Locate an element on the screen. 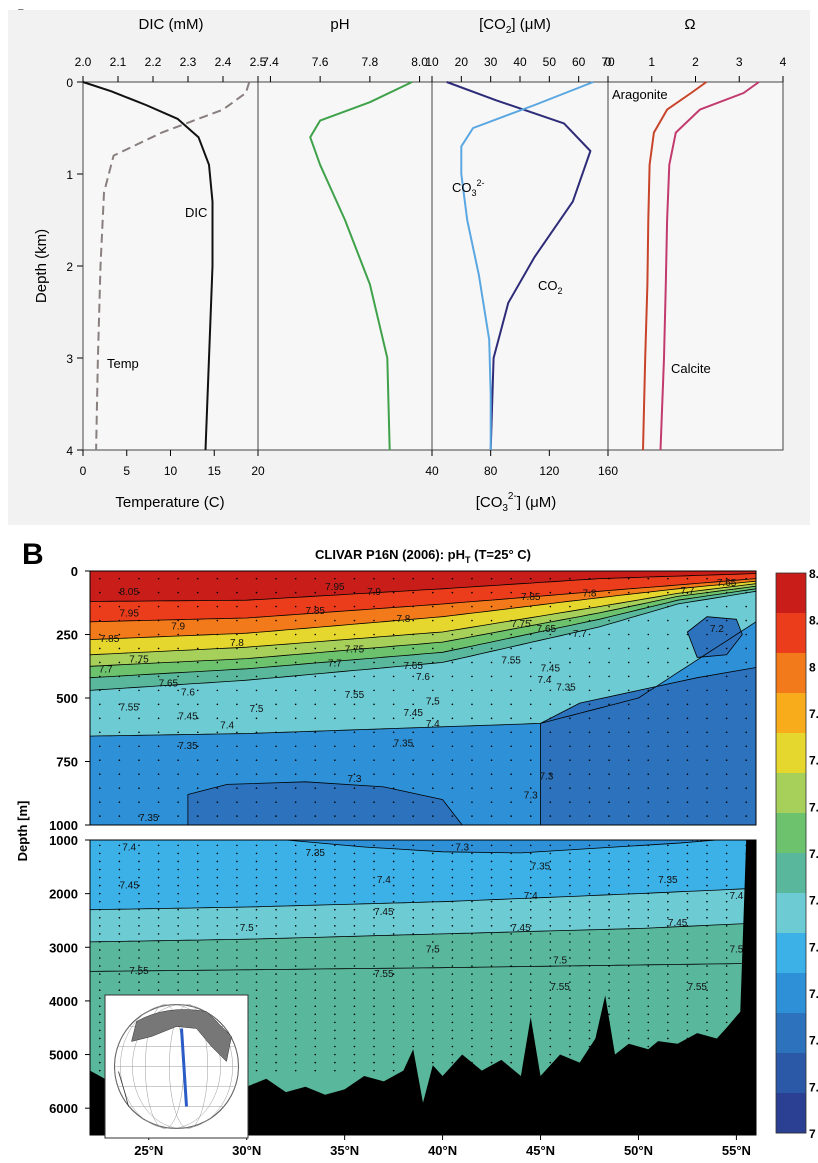 This screenshot has height=1163, width=818. subplot-title: [CO2] (μM) is located at coordinates (515, 26).